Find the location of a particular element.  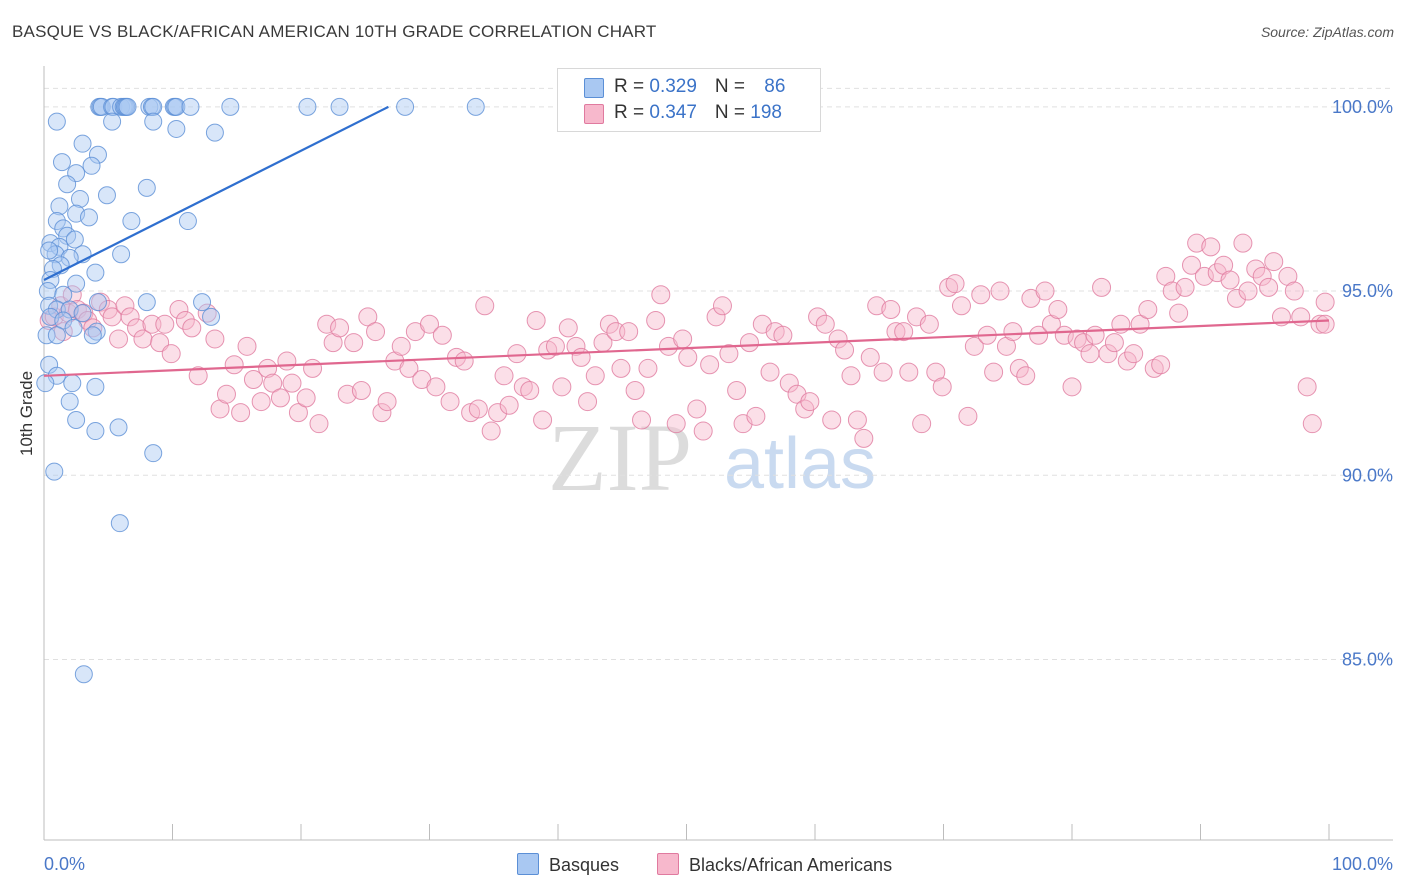

legend-swatch-basques is located at coordinates (594, 88).